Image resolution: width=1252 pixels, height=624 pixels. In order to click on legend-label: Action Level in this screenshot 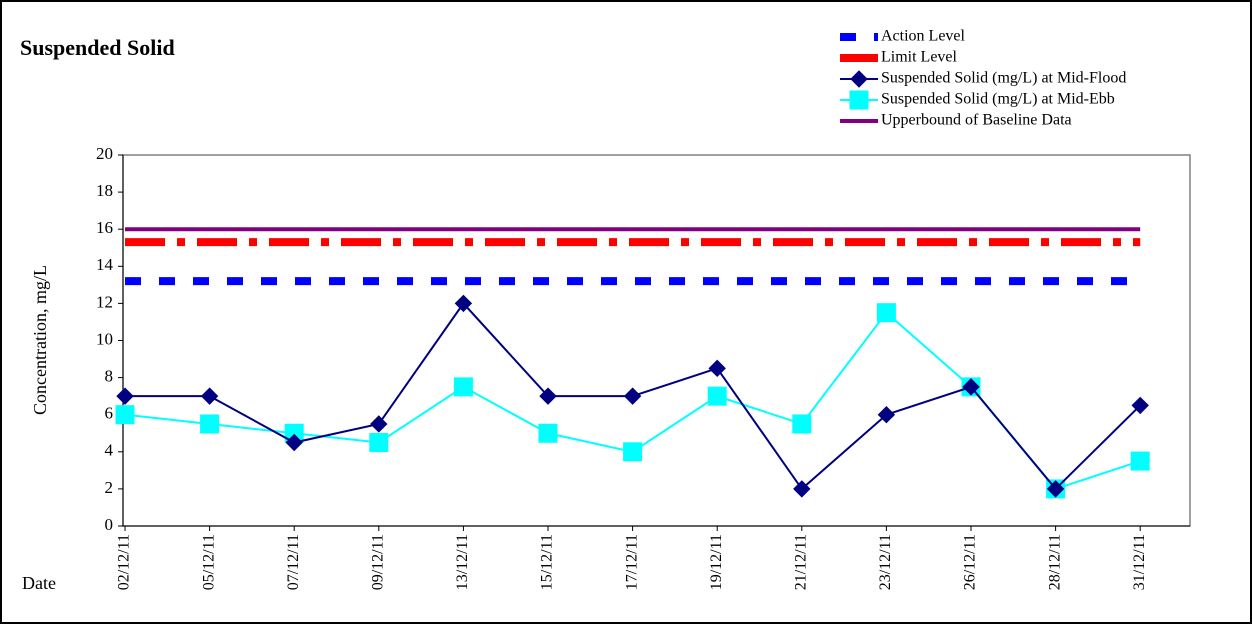, I will do `click(923, 36)`.